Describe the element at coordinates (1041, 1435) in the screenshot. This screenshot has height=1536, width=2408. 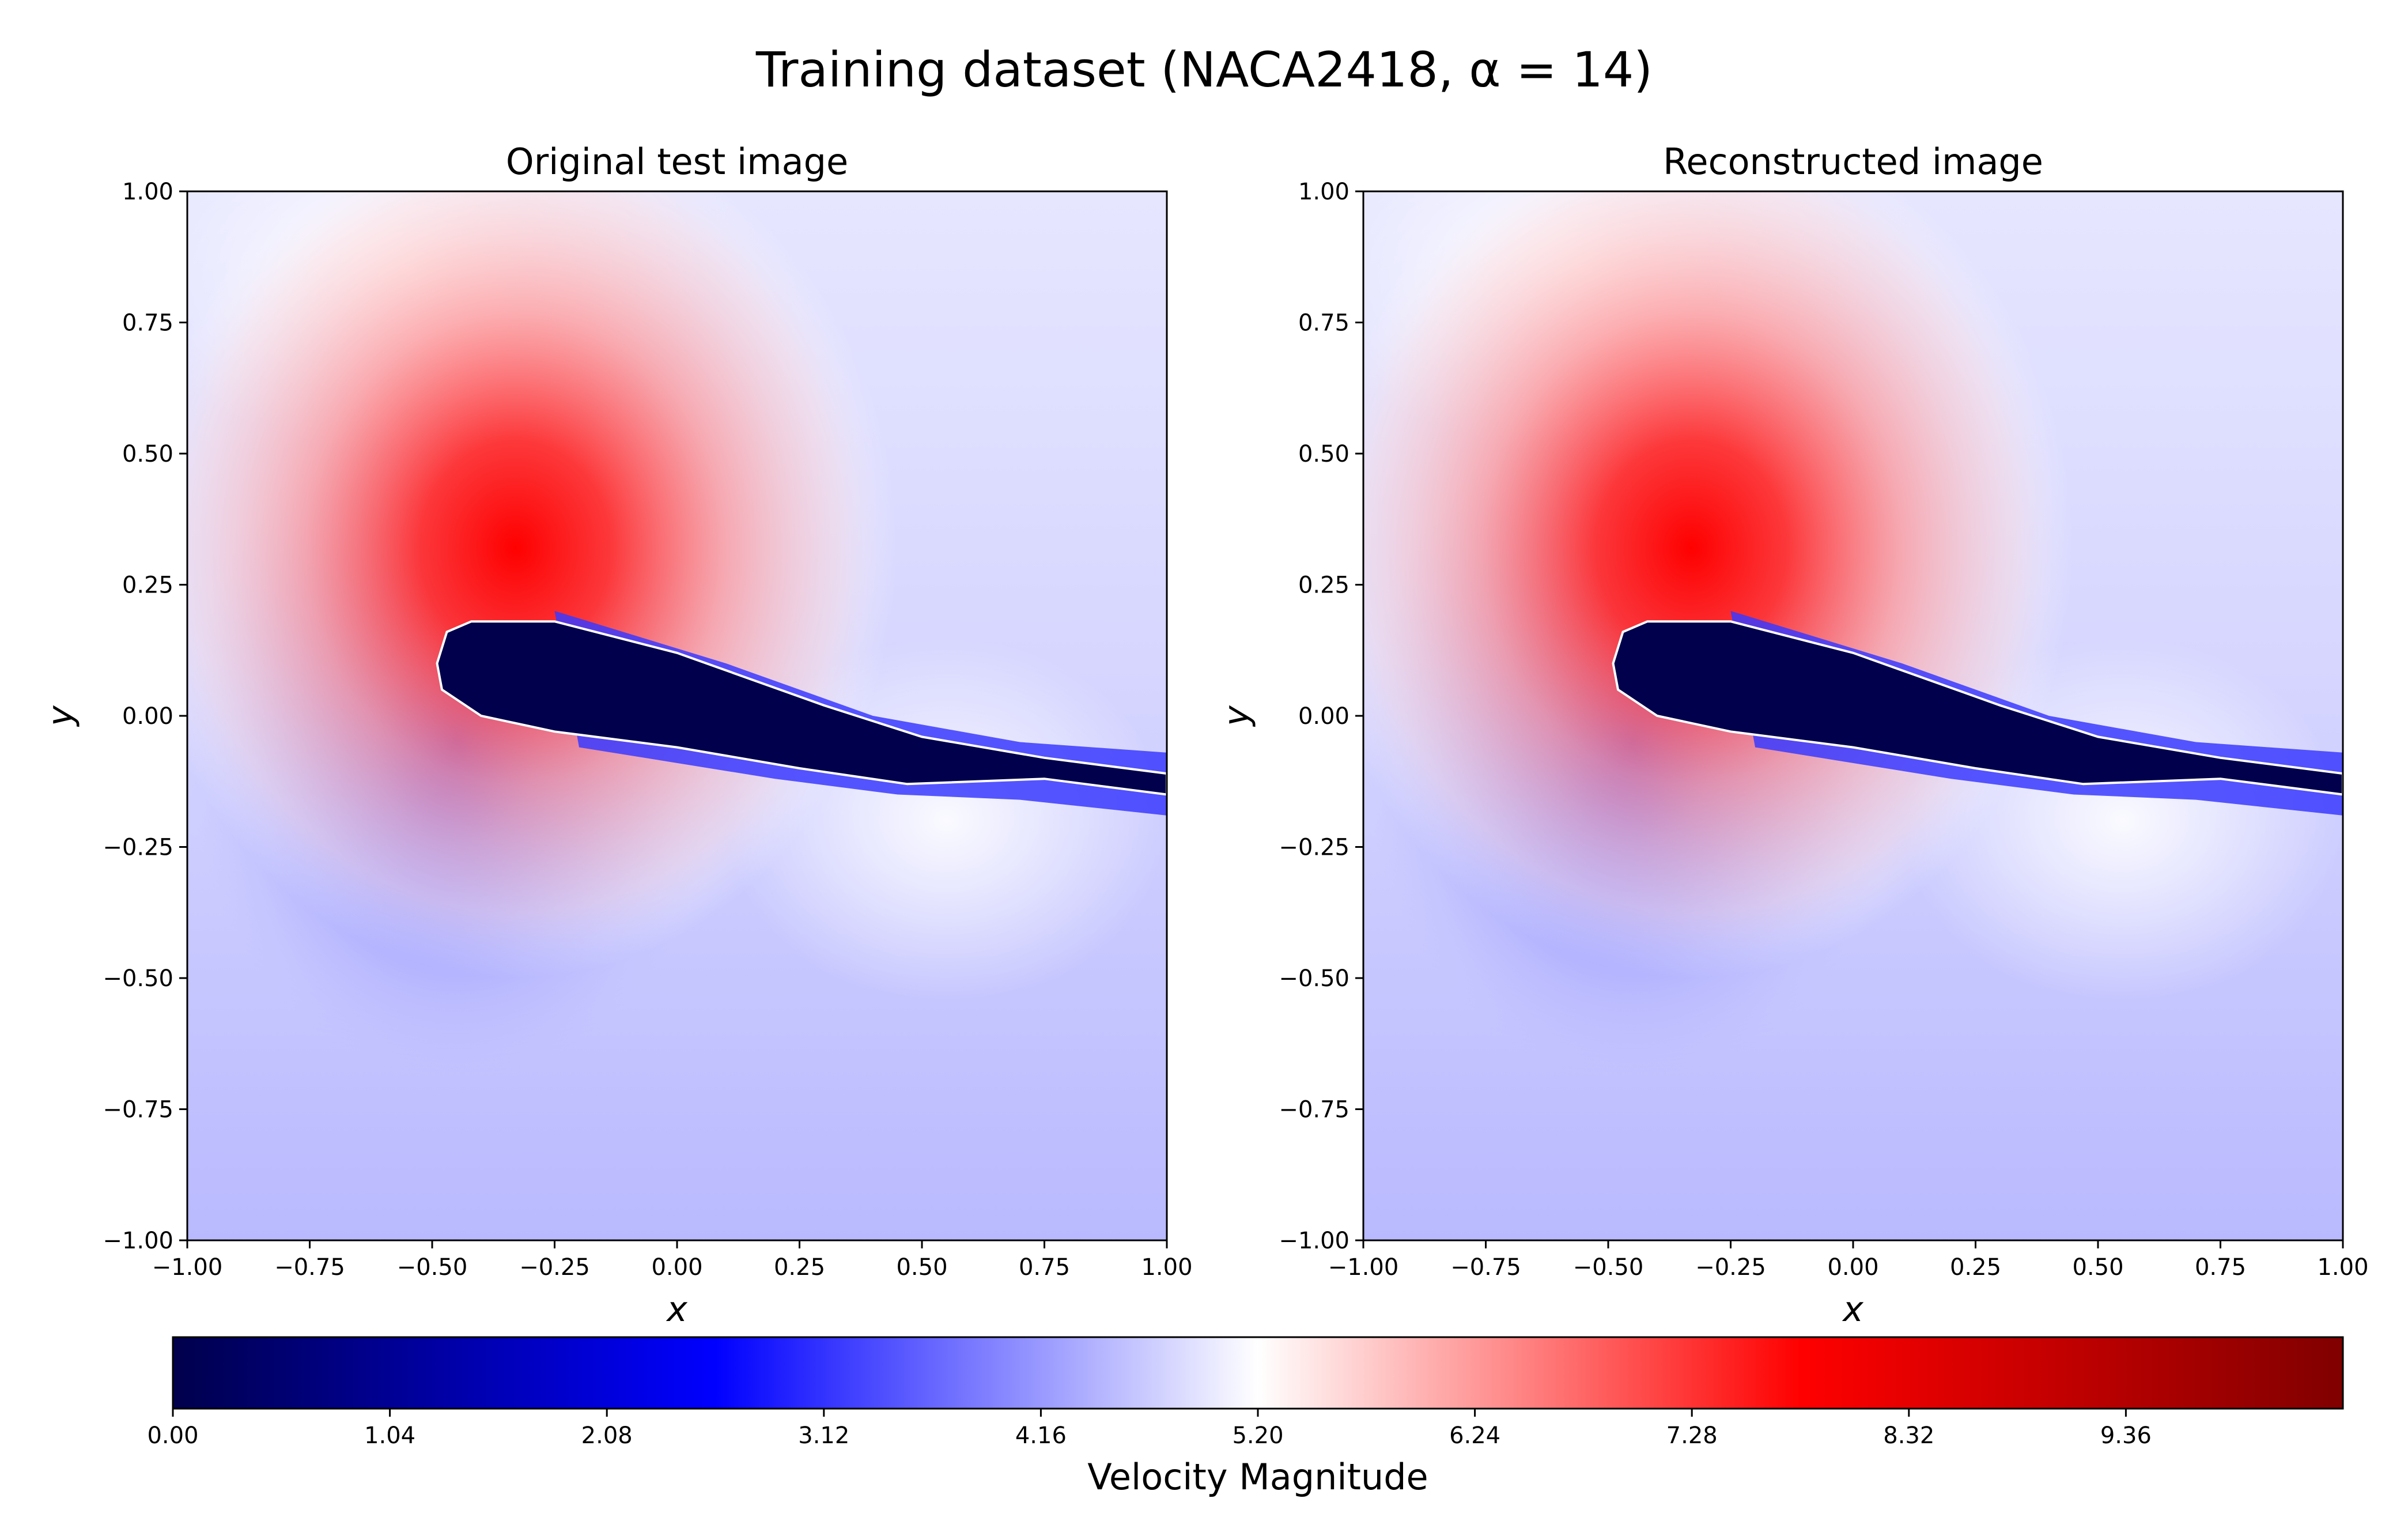
I see `colorbar-tick-label: 4.16` at that location.